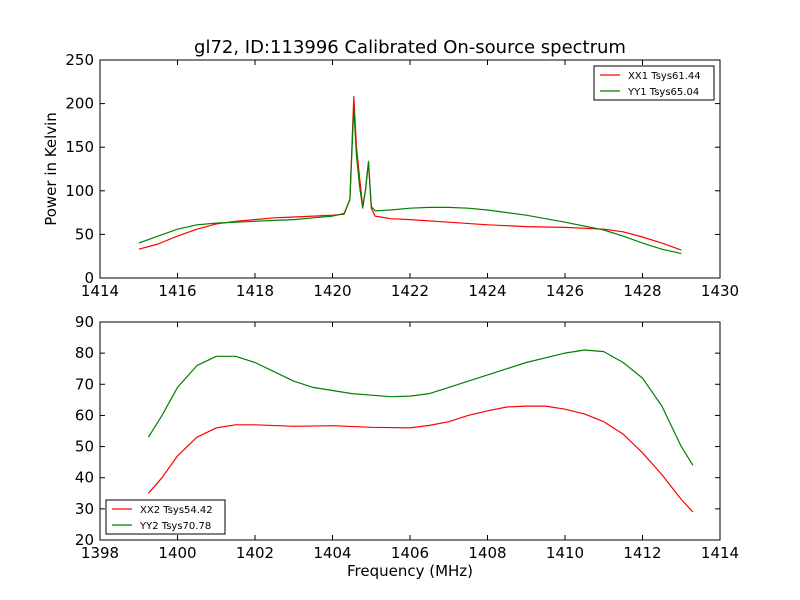 The height and width of the screenshot is (600, 800). I want to click on y-tick-label: 20, so click(84, 540).